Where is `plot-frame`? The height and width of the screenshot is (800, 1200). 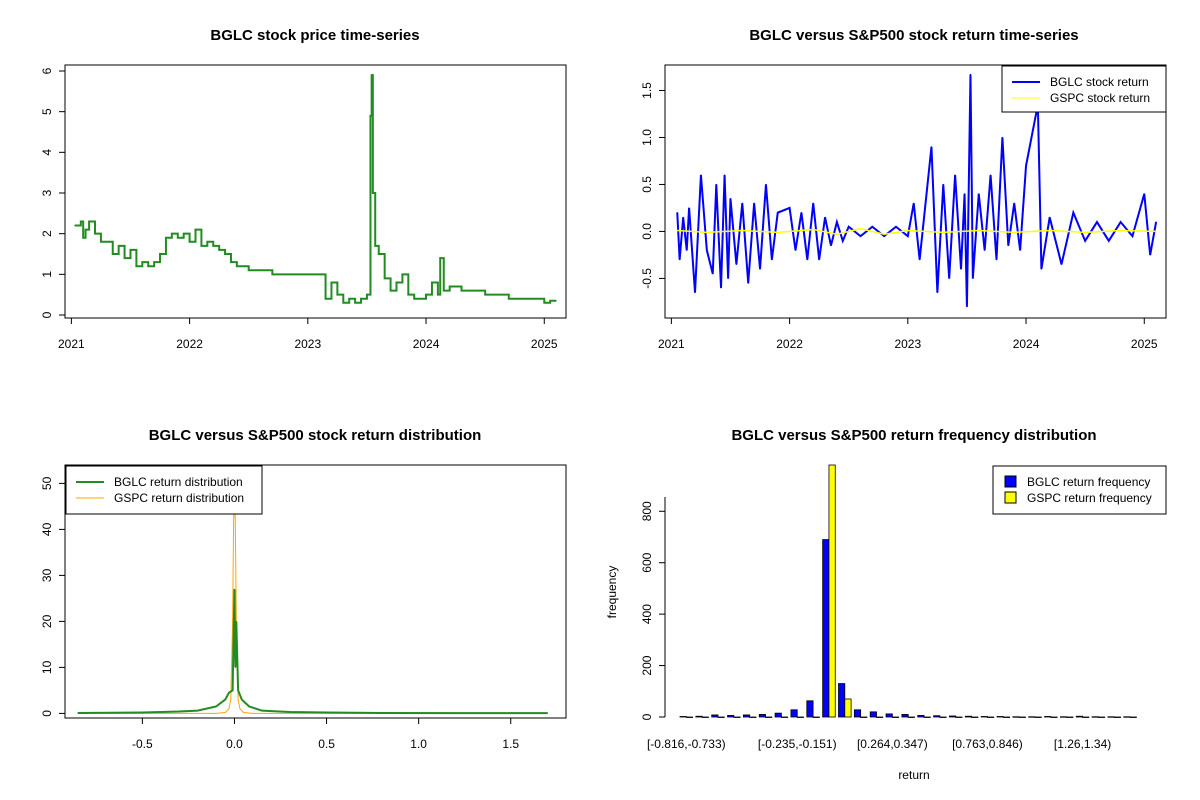 plot-frame is located at coordinates (315, 191).